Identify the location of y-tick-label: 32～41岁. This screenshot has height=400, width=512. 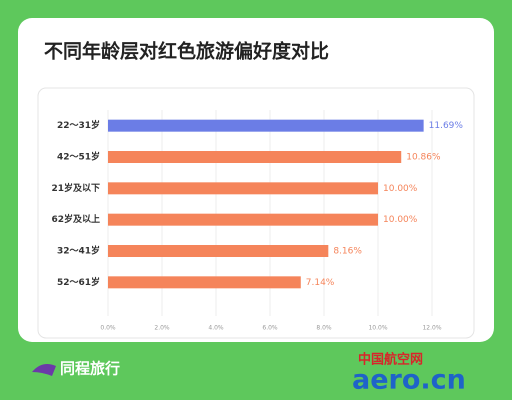
(78, 251).